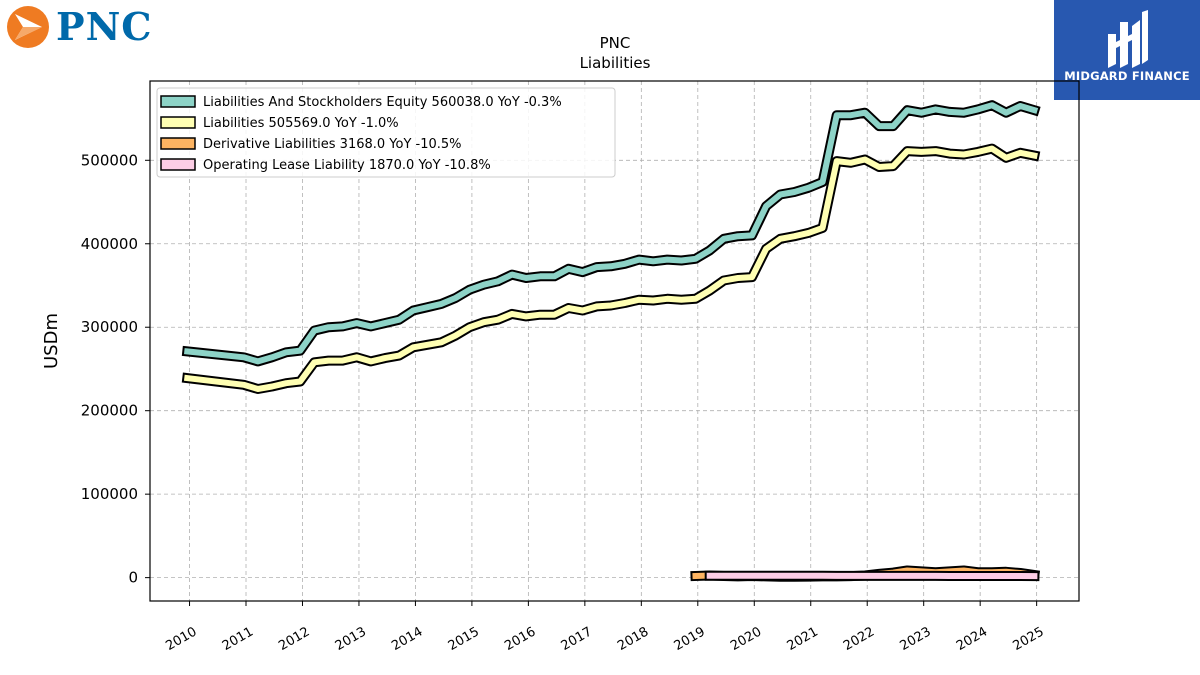 The width and height of the screenshot is (1200, 675). What do you see at coordinates (520, 639) in the screenshot?
I see `x-tick-label: 2016` at bounding box center [520, 639].